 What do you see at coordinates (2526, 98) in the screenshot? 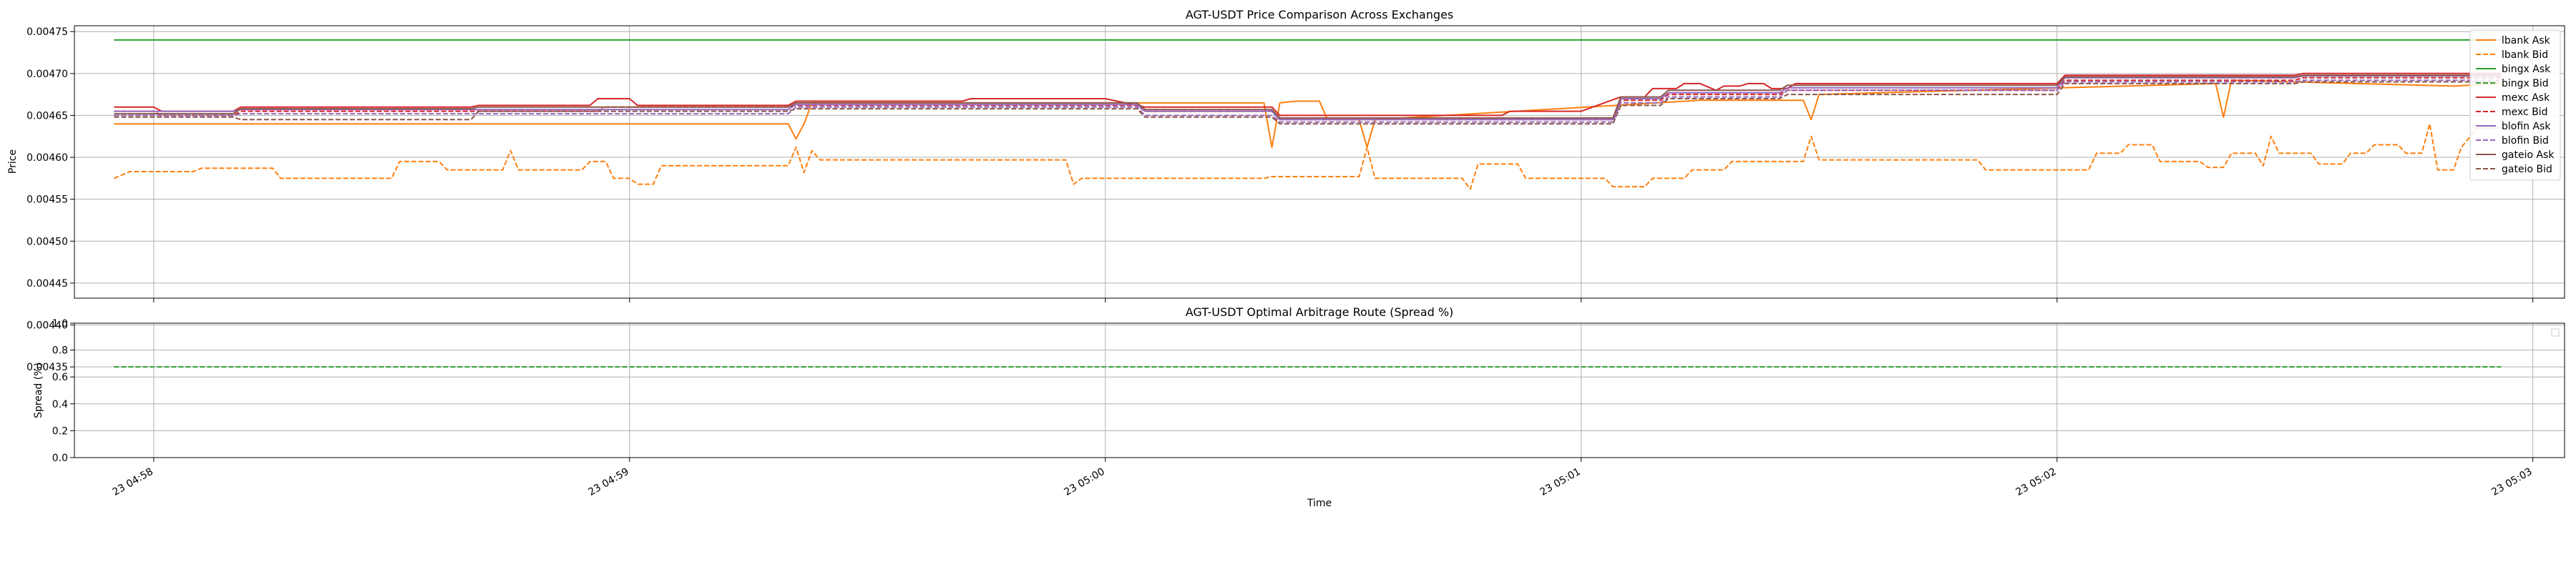
I see `legend-entry-label: mexc Ask` at bounding box center [2526, 98].